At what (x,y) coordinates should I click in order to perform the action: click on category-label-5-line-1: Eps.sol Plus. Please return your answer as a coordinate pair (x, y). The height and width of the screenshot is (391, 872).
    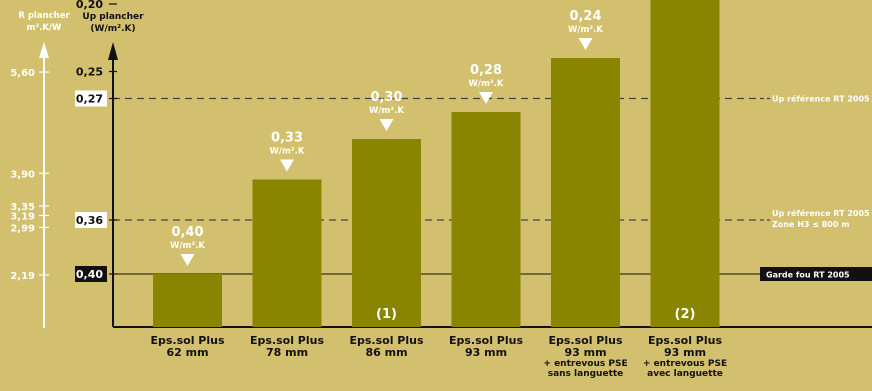
    Looking at the image, I should click on (585, 340).